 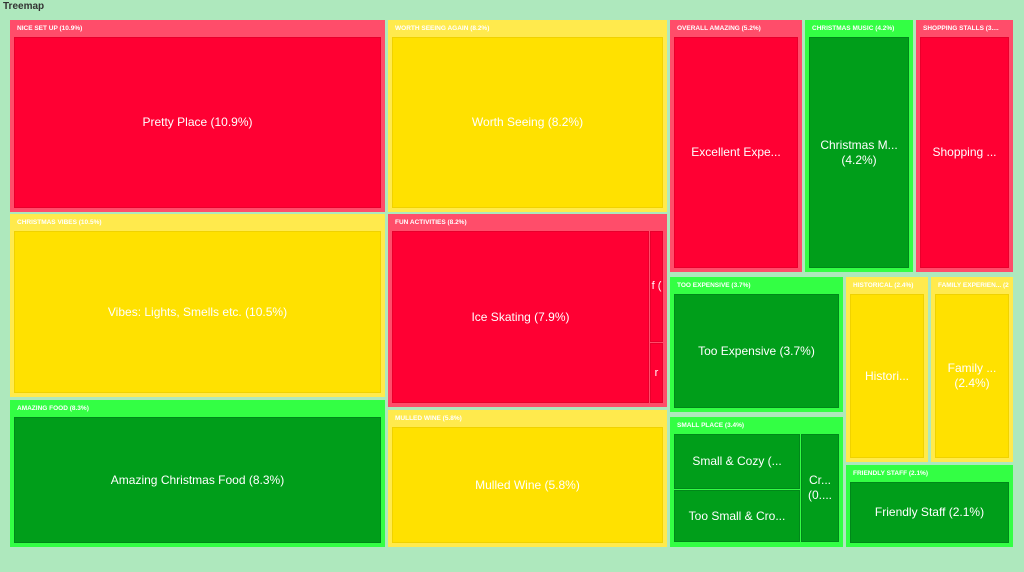 I want to click on treemap-group-label: MULLED WINE (5.8%), so click(x=428, y=418).